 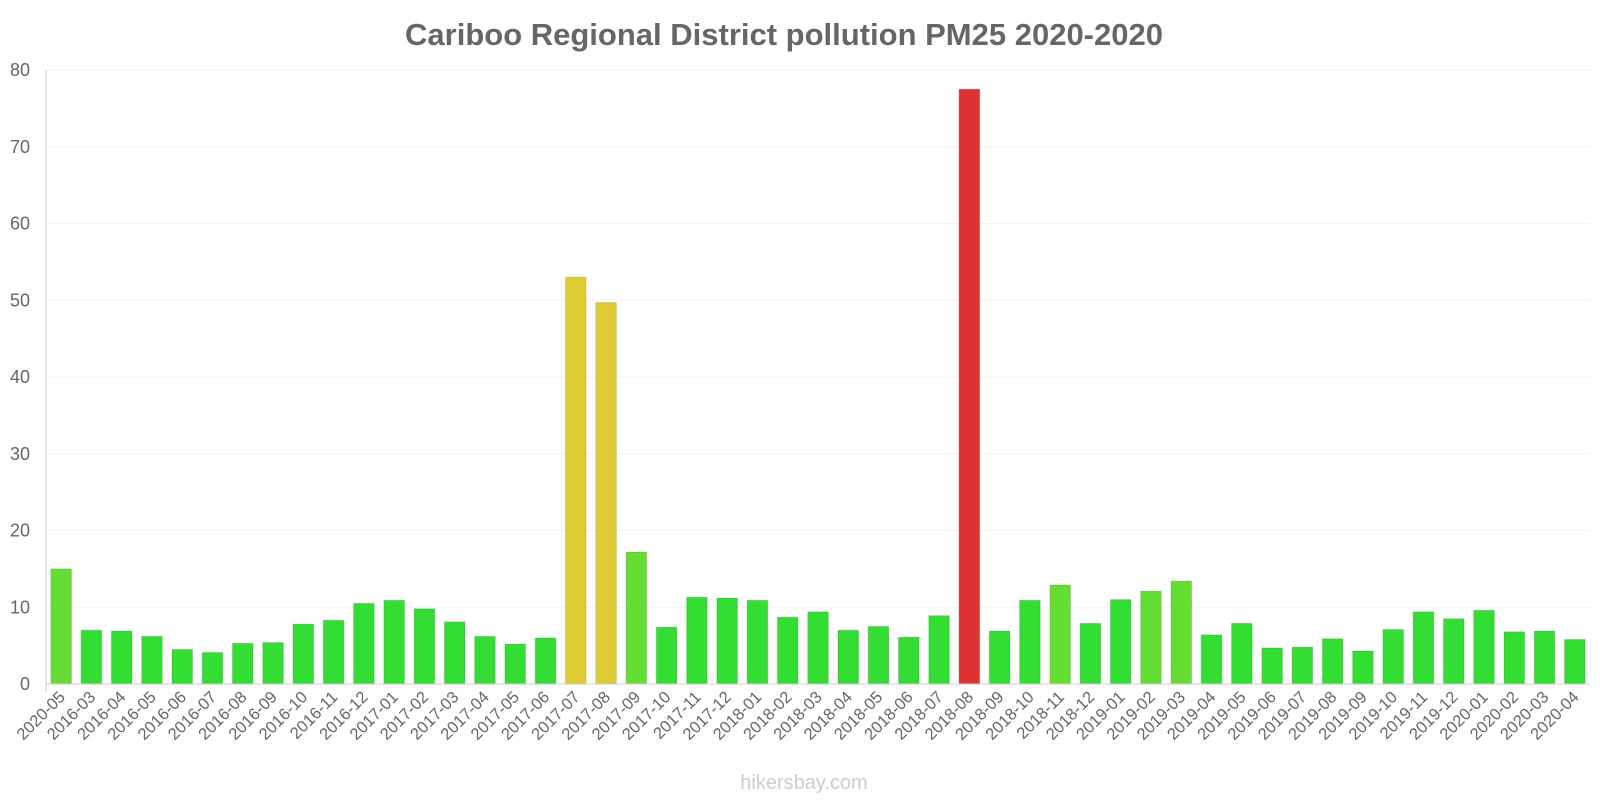 What do you see at coordinates (803, 783) in the screenshot?
I see `watermark: hikersbay.com` at bounding box center [803, 783].